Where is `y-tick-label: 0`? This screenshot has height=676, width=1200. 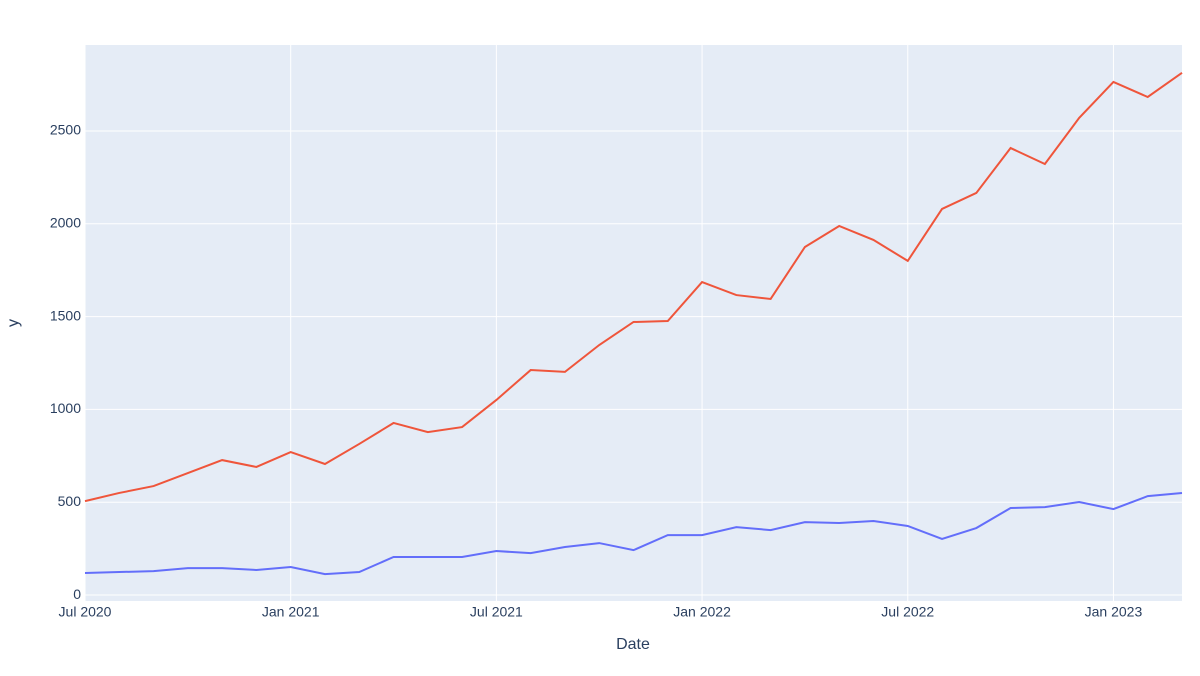 y-tick-label: 0 is located at coordinates (77, 594).